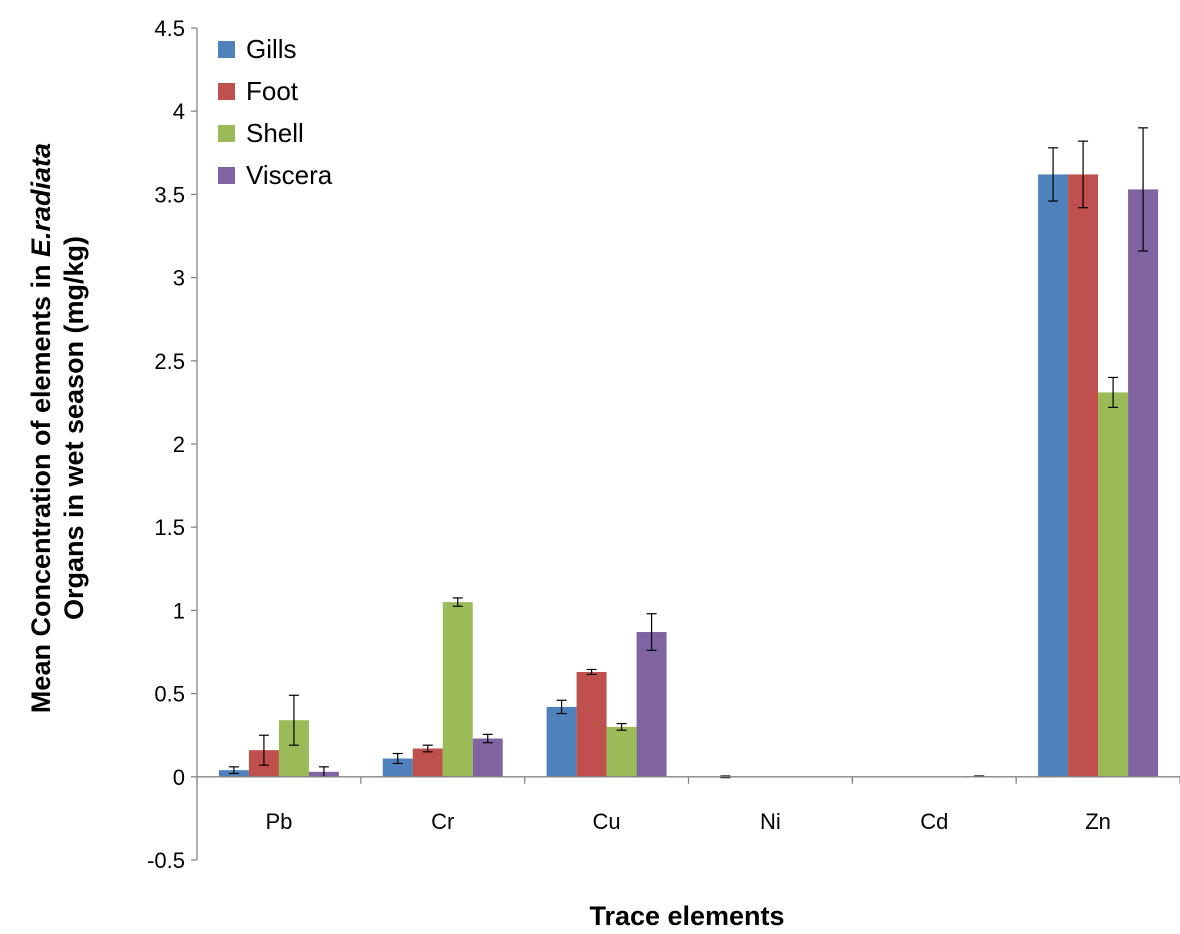  What do you see at coordinates (169, 694) in the screenshot?
I see `y-tick-label: 0.5` at bounding box center [169, 694].